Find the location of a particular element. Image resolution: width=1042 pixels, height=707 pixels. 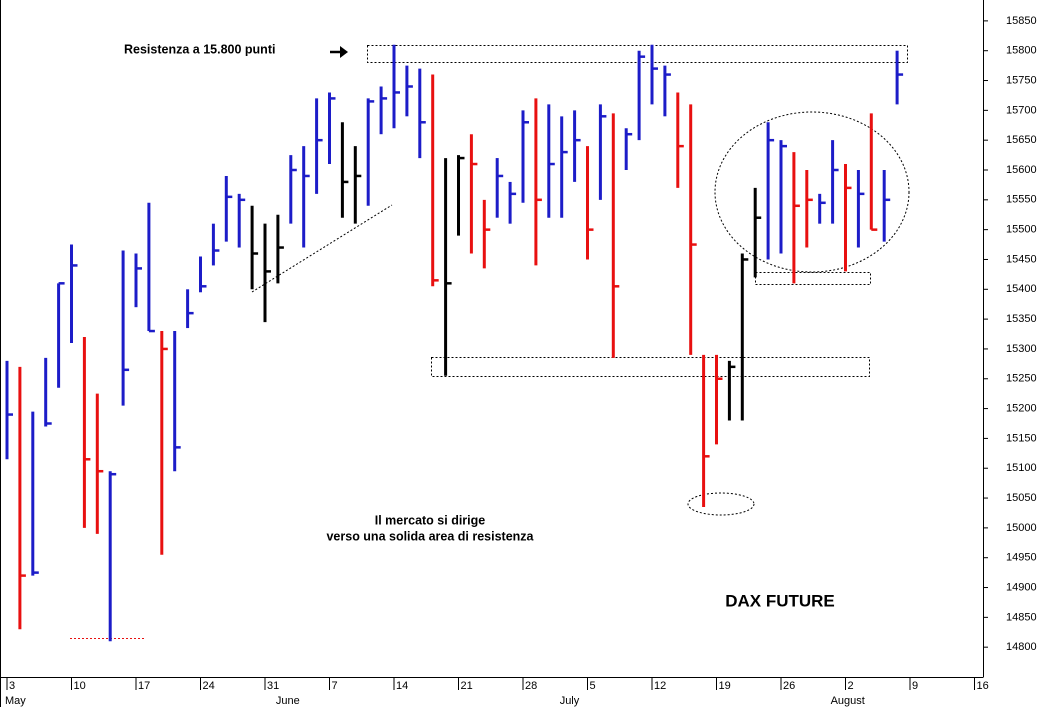

low-ellipse is located at coordinates (721, 504).